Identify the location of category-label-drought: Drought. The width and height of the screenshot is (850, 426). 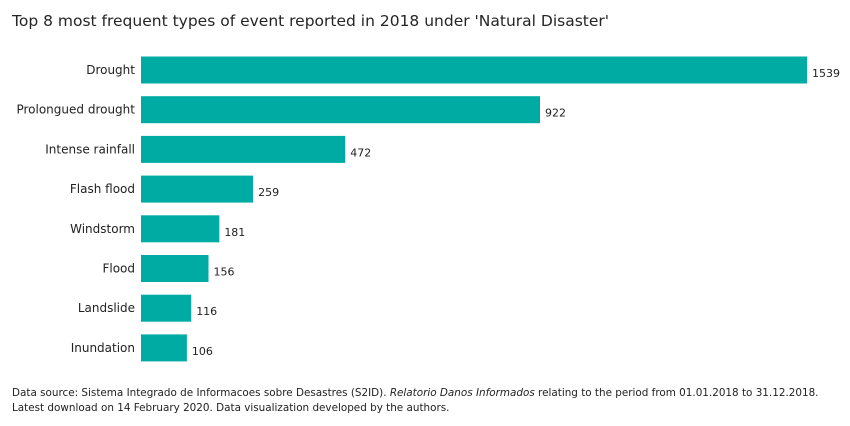
(110, 70).